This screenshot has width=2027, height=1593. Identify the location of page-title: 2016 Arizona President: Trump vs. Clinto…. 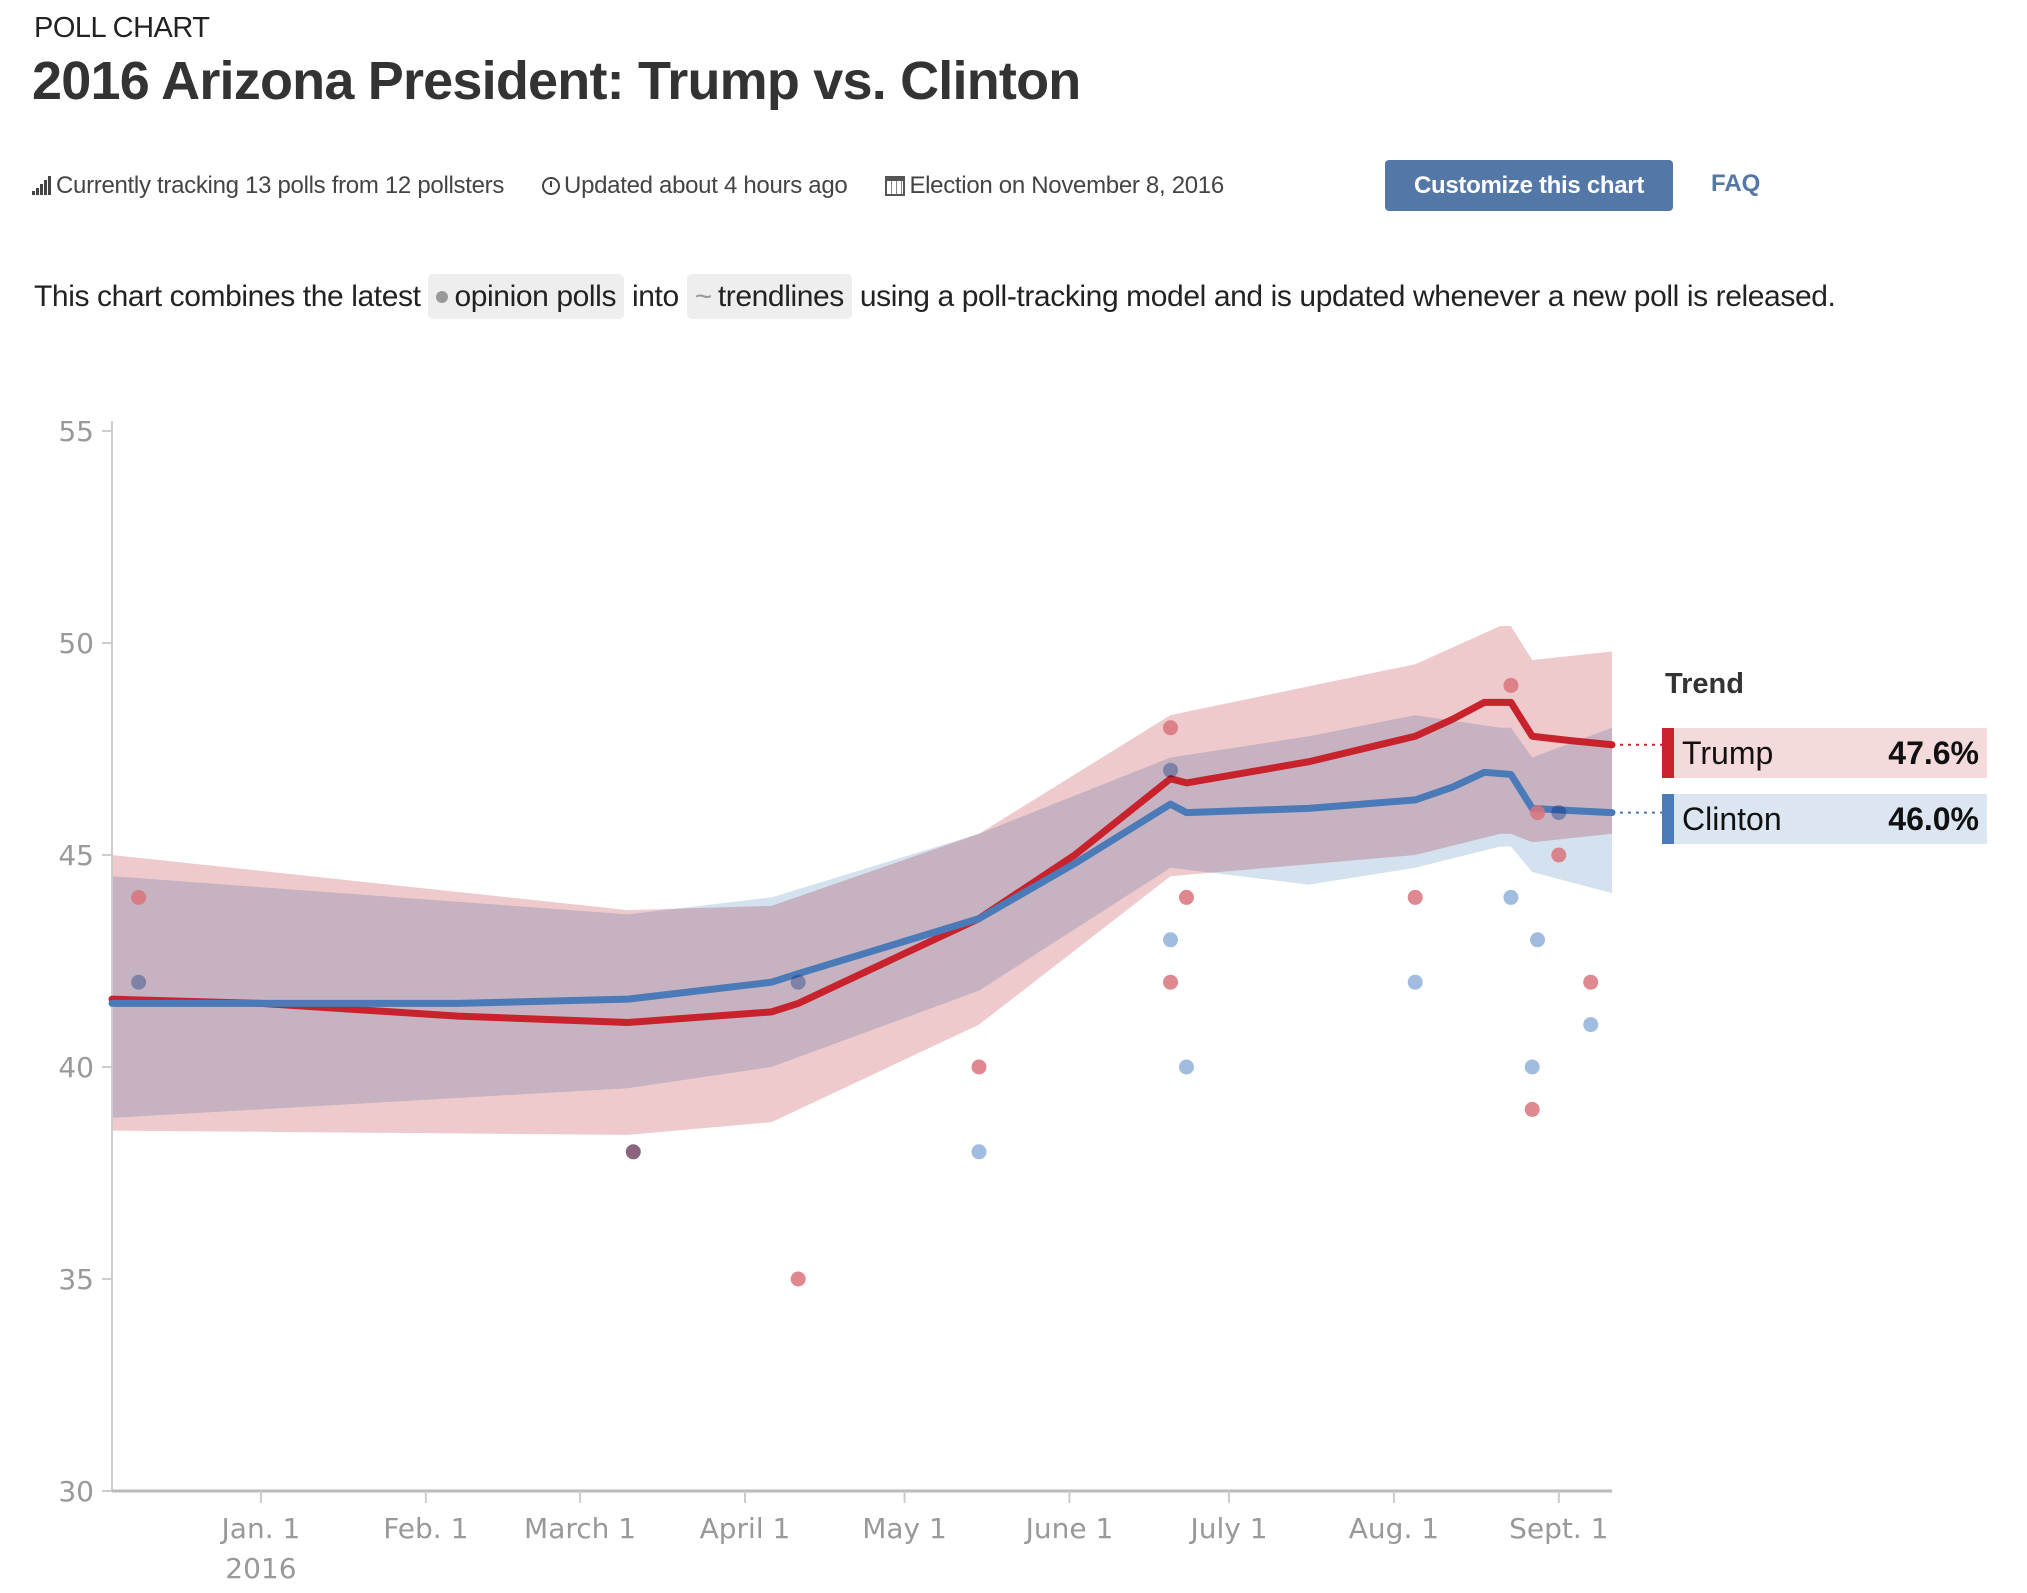
(556, 81).